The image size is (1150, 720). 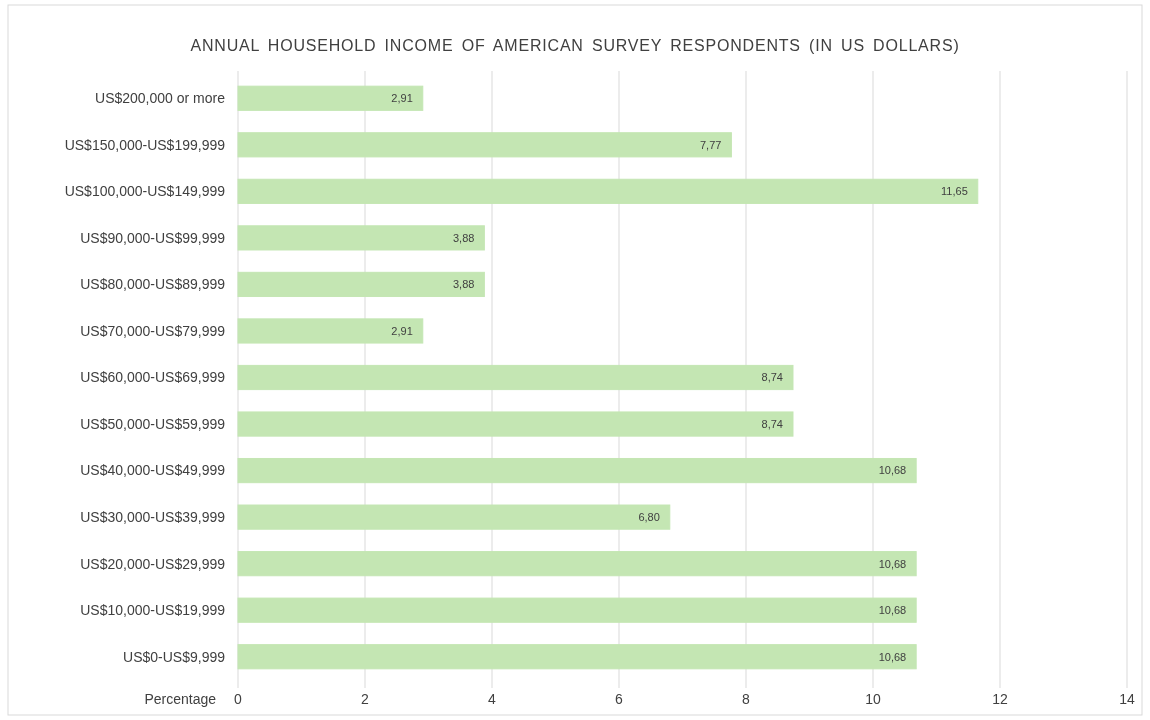 I want to click on y-tick-label: US$150,000-US$199,999, so click(x=145, y=144).